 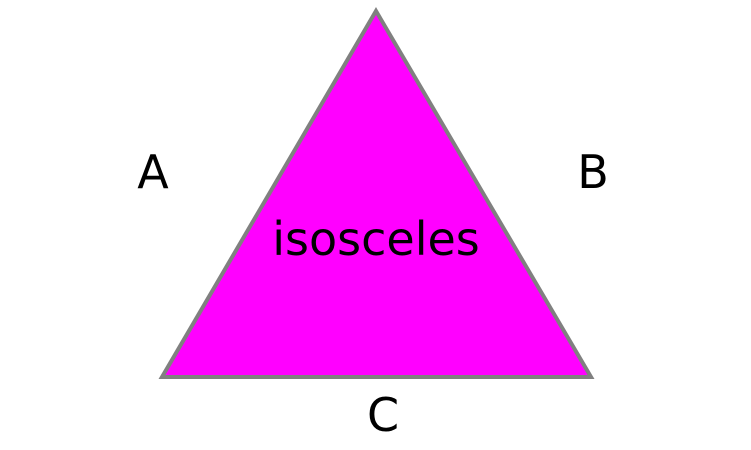 I want to click on center-label: isosceles, so click(x=376, y=239).